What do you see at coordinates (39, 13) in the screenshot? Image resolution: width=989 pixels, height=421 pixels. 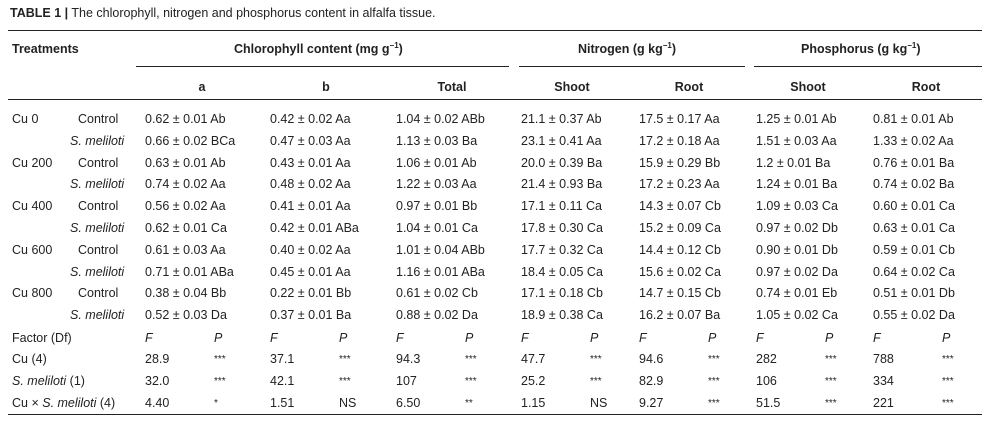 I see `caption-label: TABLE 1 |` at bounding box center [39, 13].